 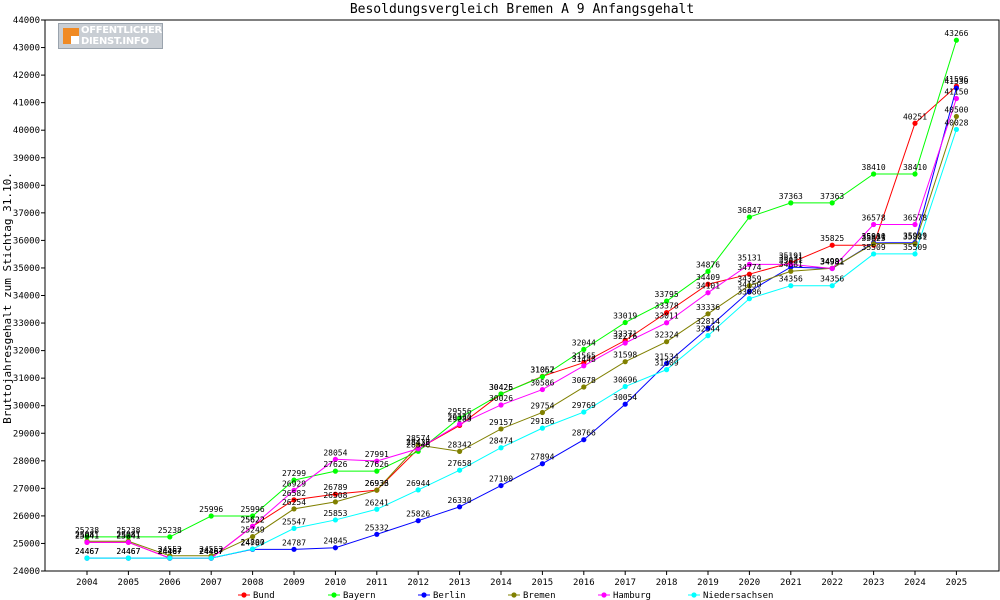 I want to click on x-tick-label: 2006, so click(x=170, y=583).